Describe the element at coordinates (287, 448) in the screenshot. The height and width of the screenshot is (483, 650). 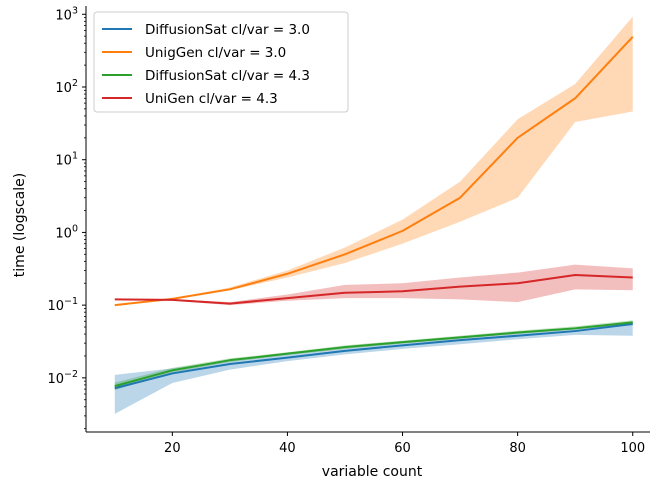
I see `x-tick-label: 40` at that location.